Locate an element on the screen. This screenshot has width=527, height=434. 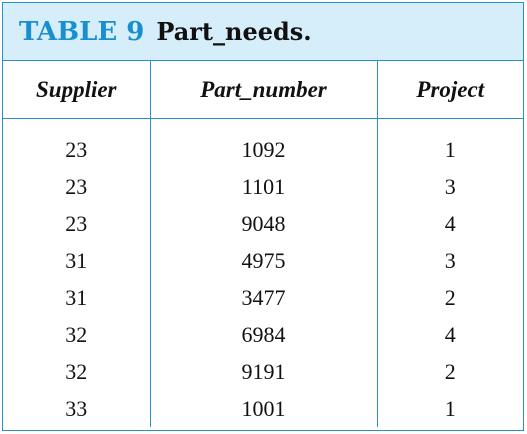
table-row: 33 1001 1 is located at coordinates (263, 408).